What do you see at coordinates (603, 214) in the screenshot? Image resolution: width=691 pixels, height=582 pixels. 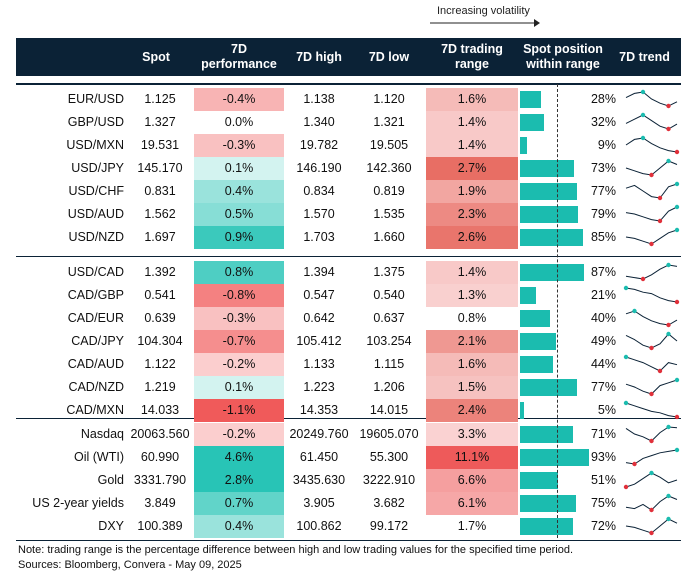 I see `position-value: 79%` at bounding box center [603, 214].